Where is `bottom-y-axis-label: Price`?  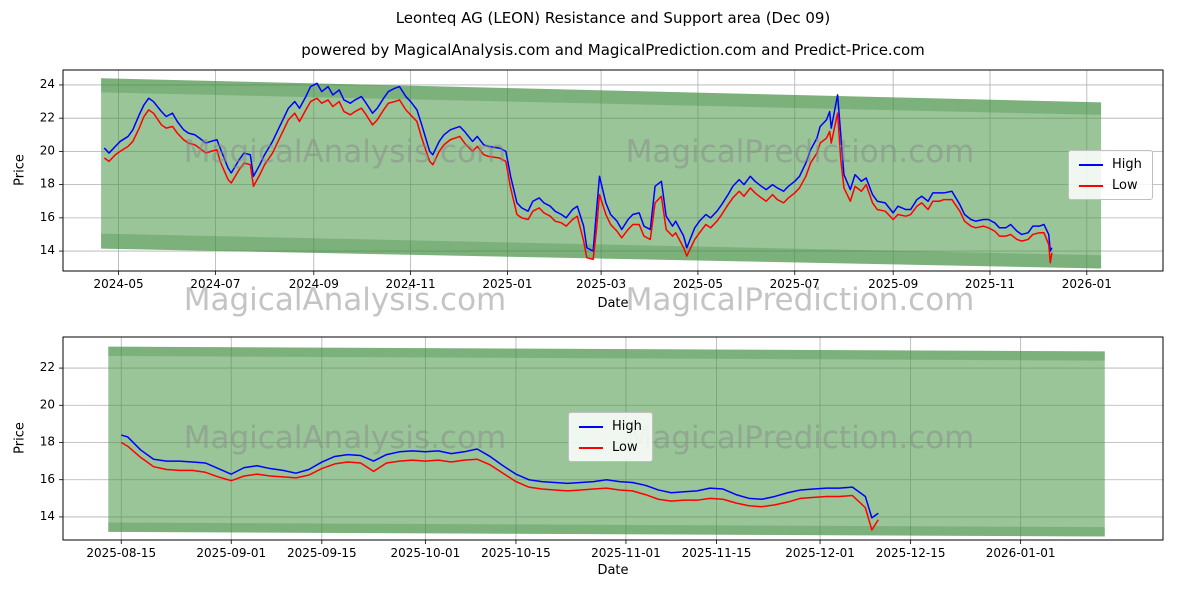 bottom-y-axis-label: Price is located at coordinates (20, 438).